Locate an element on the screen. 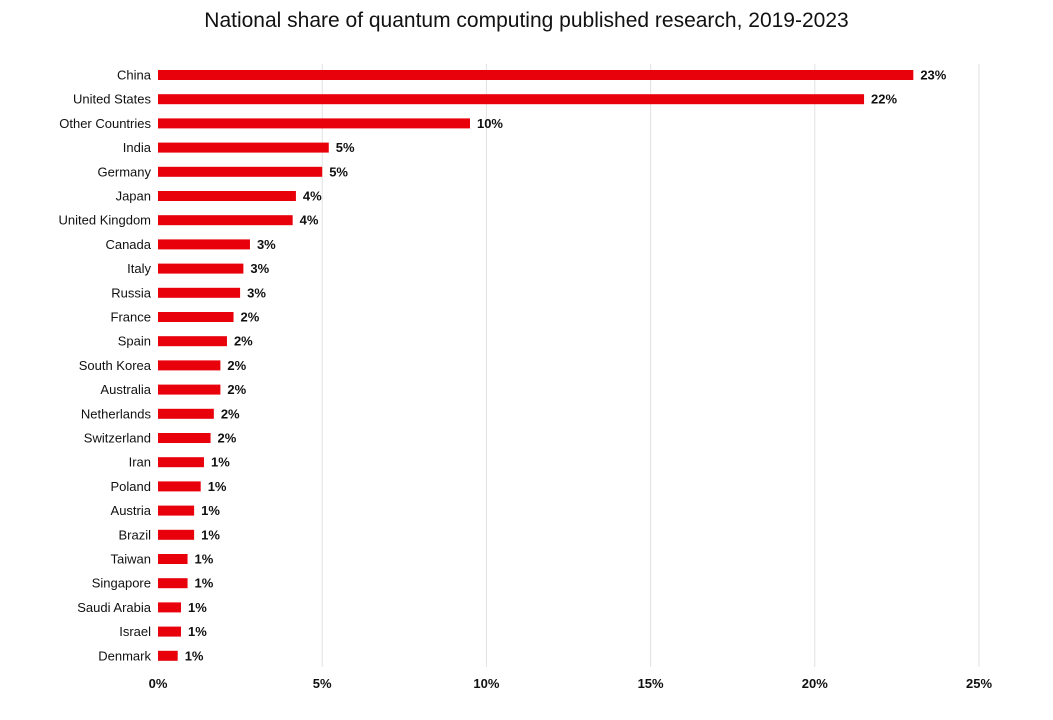 The height and width of the screenshot is (720, 1053). x-tick-label: 25% is located at coordinates (979, 683).